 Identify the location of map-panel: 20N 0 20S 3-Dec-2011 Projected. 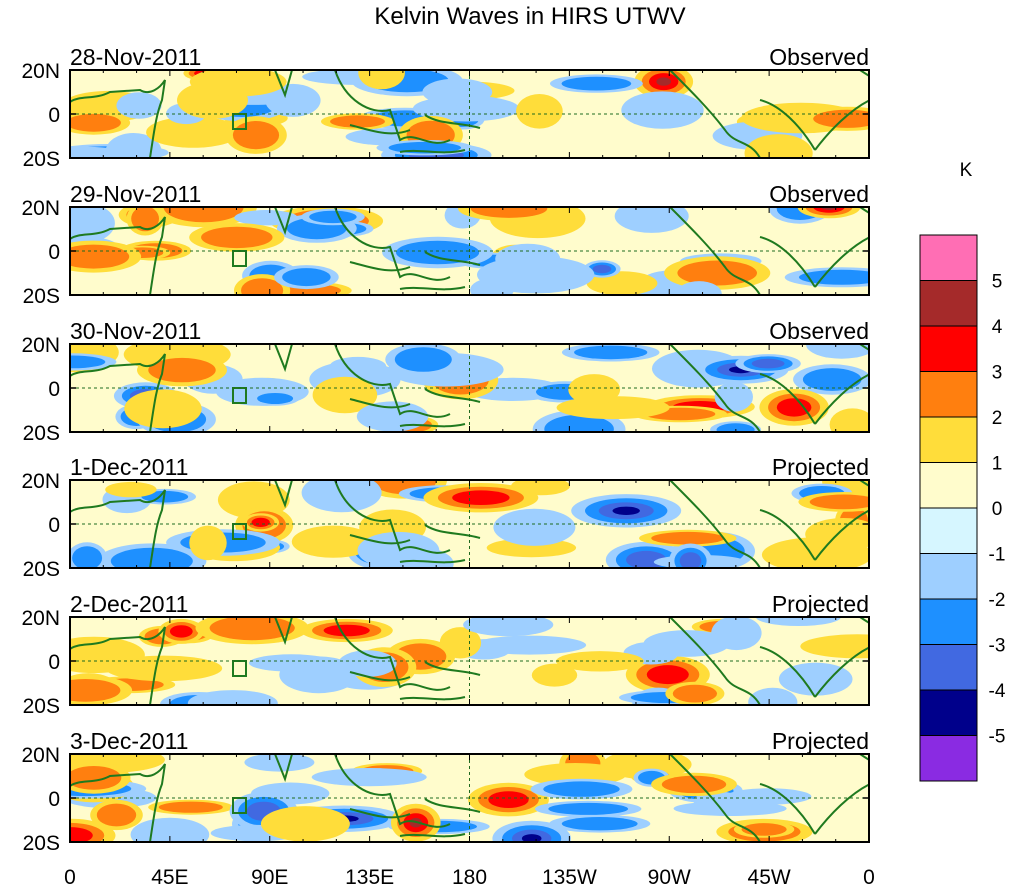
(445, 791).